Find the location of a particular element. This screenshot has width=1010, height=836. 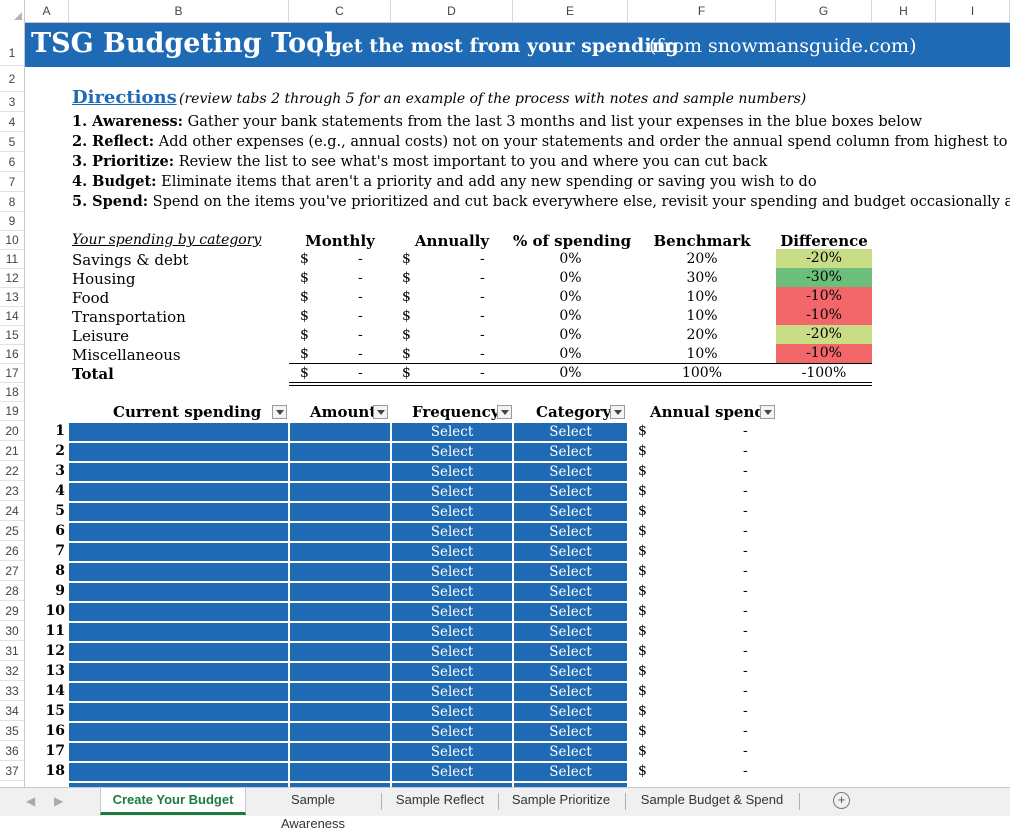

row-header: 1 is located at coordinates (12, 44).